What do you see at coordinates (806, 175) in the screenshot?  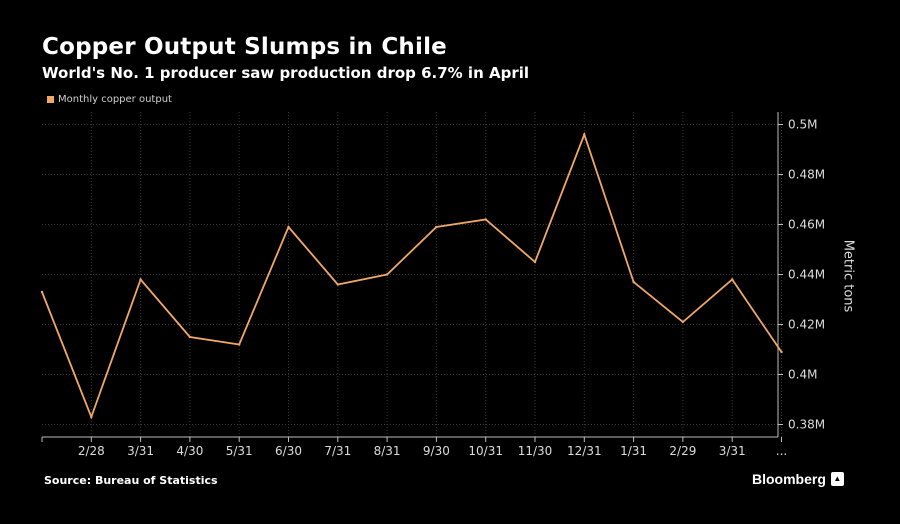 I see `y-tick-label: 0.48M` at bounding box center [806, 175].